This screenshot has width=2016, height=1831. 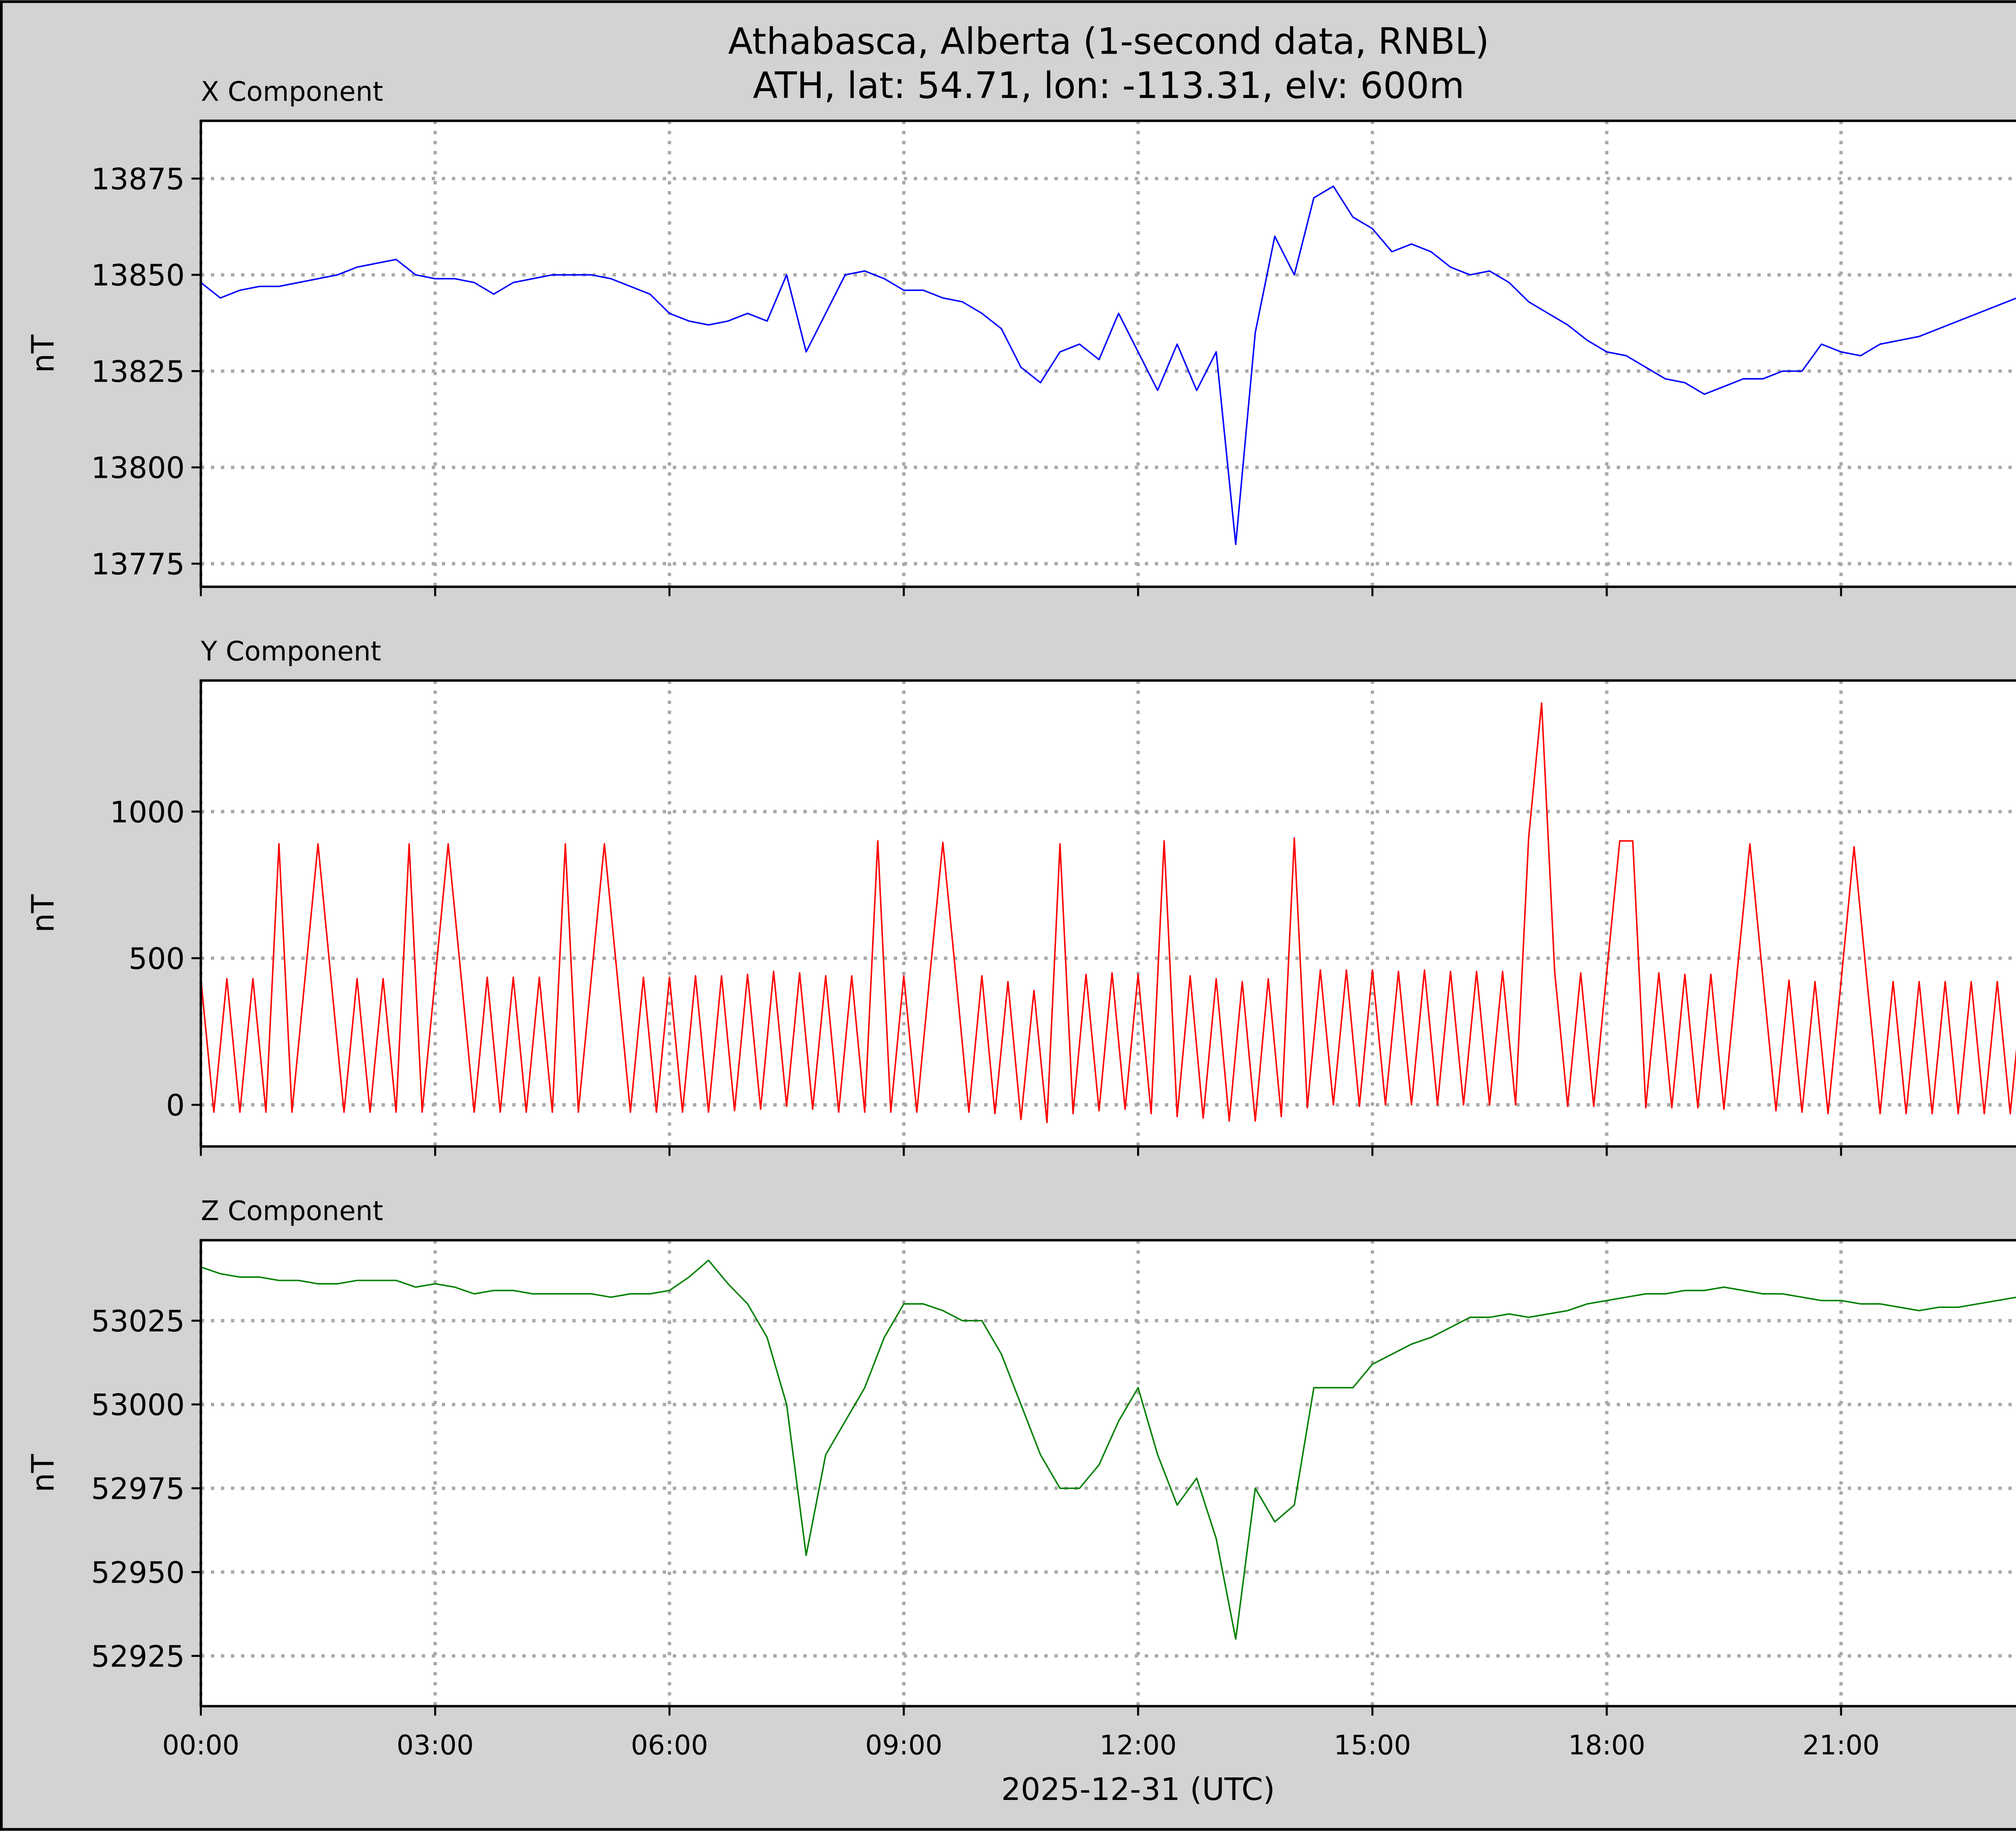 What do you see at coordinates (1841, 1745) in the screenshot?
I see `x-tick-label: 21:00` at bounding box center [1841, 1745].